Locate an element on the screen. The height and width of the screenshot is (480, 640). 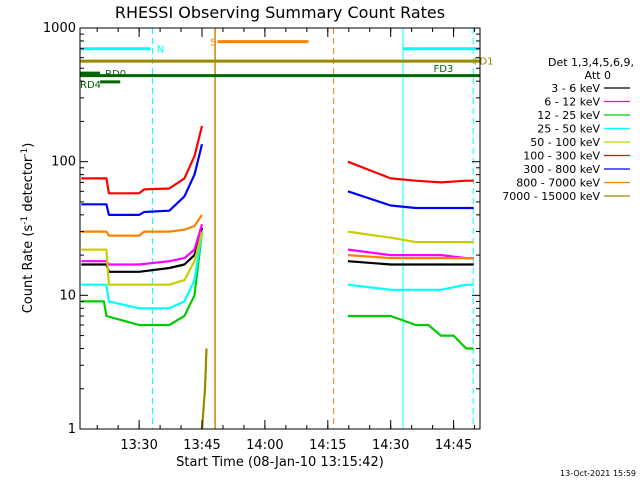
legend-label-2: 12 - 25 keV is located at coordinates (568, 115).